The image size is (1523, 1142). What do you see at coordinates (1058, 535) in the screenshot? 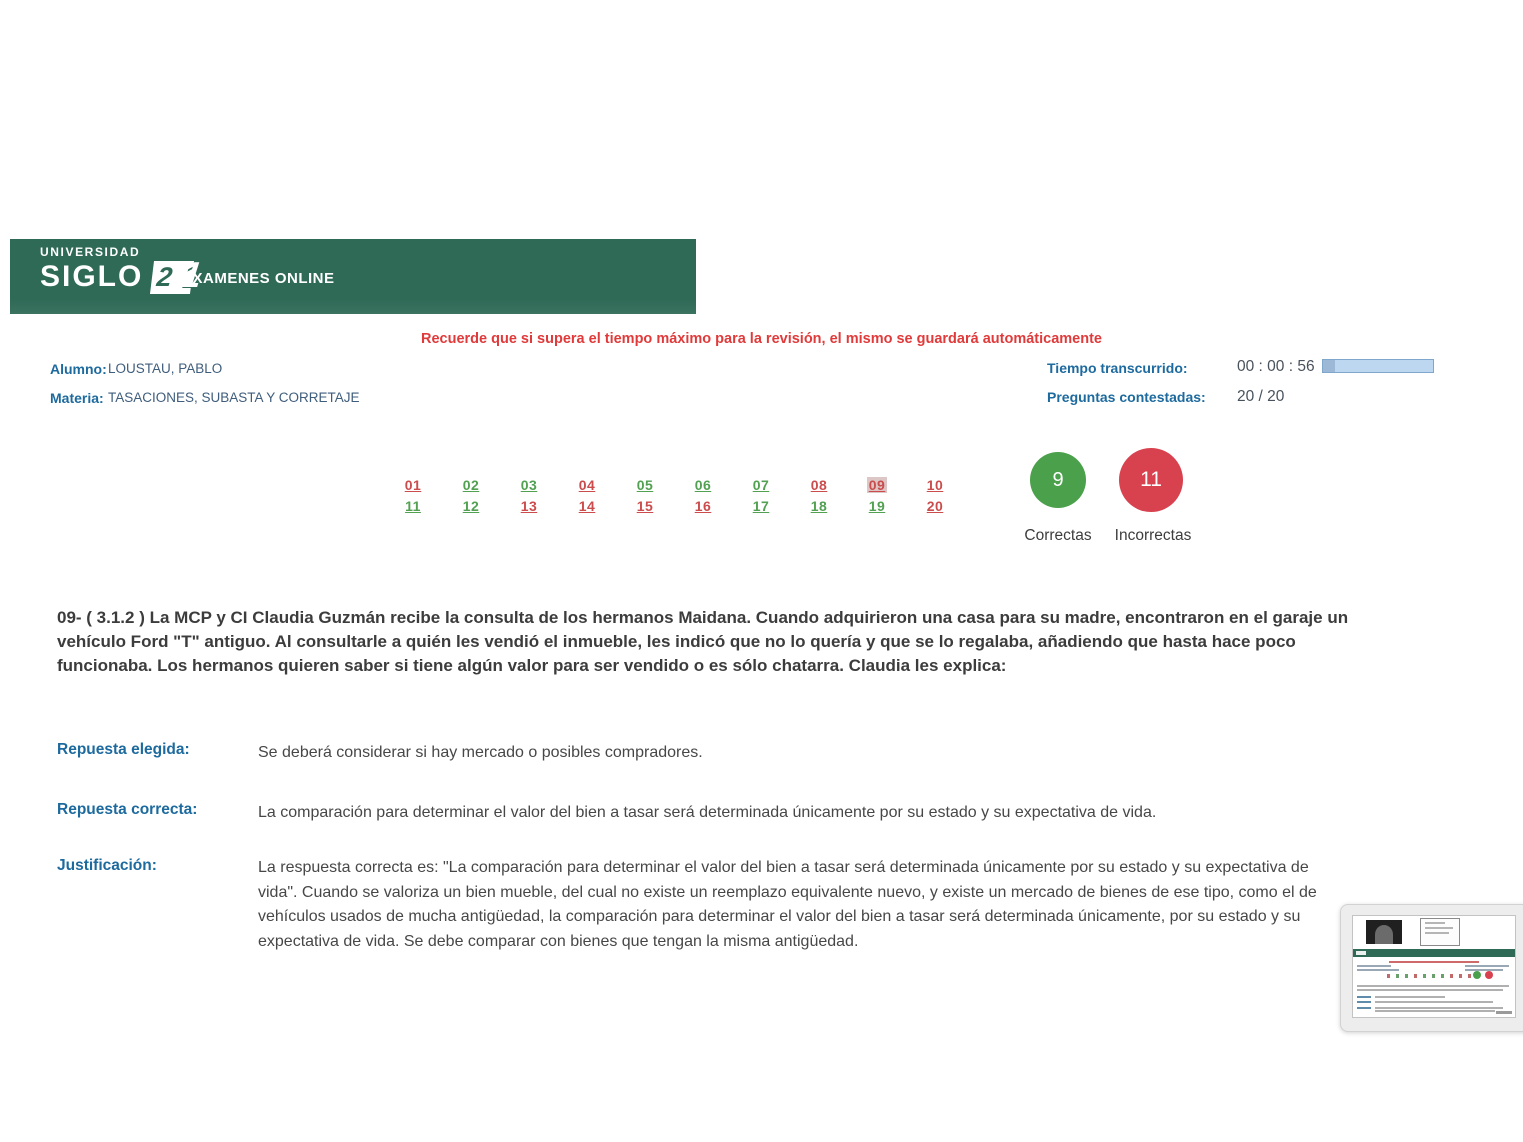
I see `correct-count-label: Correctas` at bounding box center [1058, 535].